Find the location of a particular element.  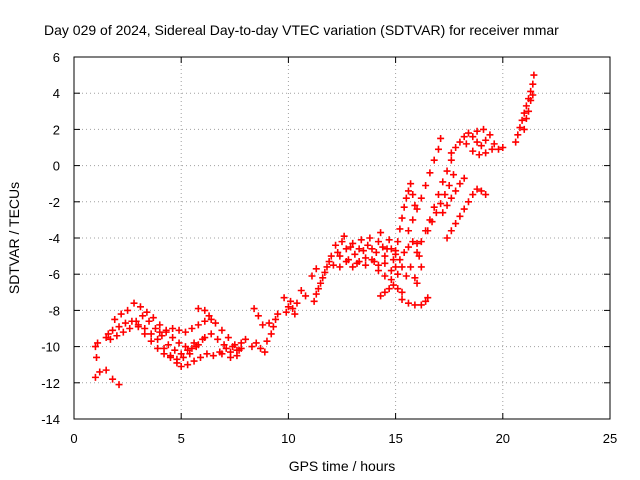

x-tick-label: 0 is located at coordinates (73, 438).